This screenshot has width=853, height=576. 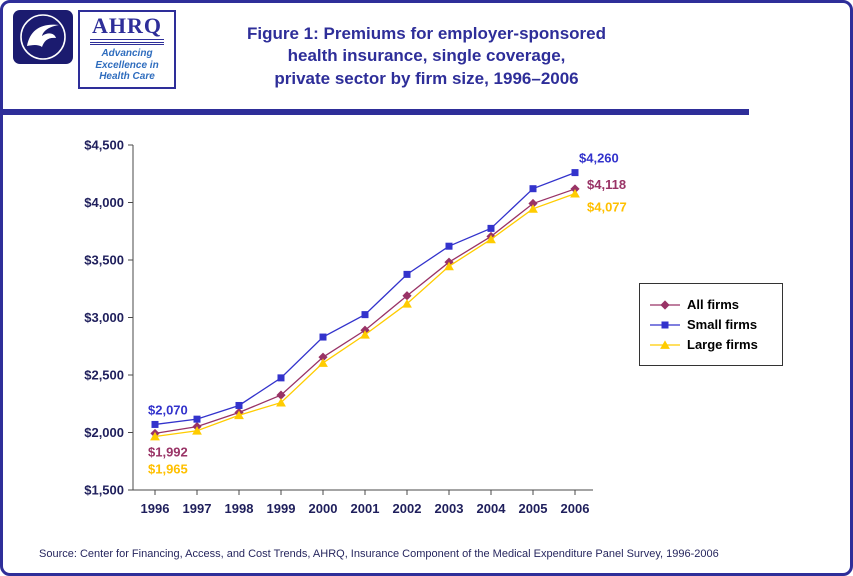 What do you see at coordinates (575, 508) in the screenshot?
I see `x-tick-label: 2006` at bounding box center [575, 508].